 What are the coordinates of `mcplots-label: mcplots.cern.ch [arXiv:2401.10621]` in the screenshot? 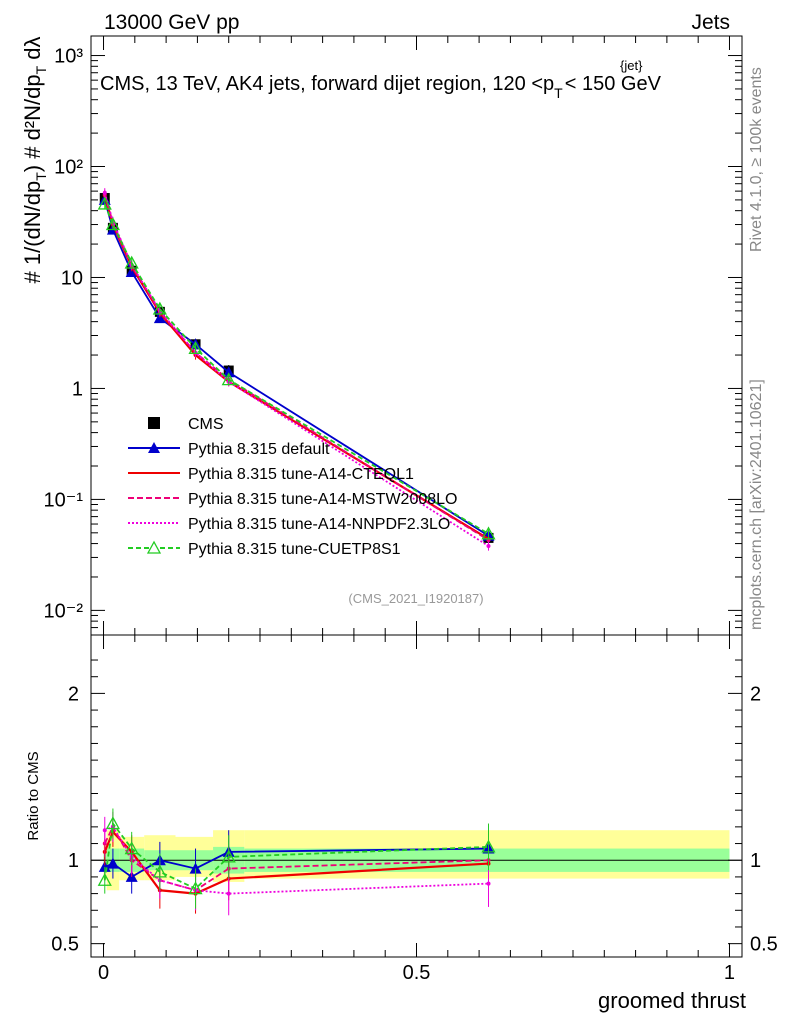 It's located at (756, 504).